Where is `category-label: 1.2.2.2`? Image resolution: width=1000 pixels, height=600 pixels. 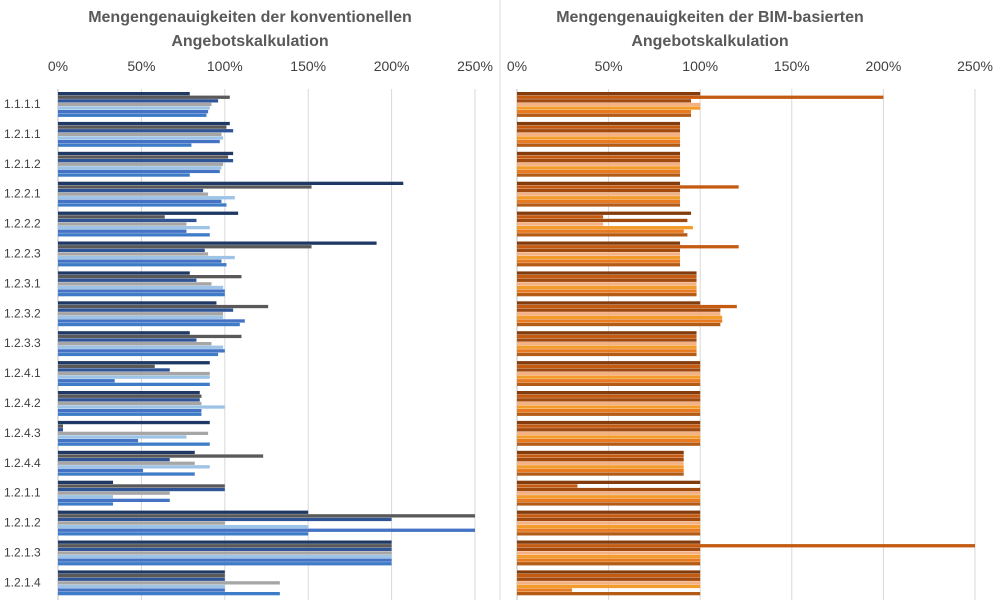
category-label: 1.2.2.2 is located at coordinates (22, 224).